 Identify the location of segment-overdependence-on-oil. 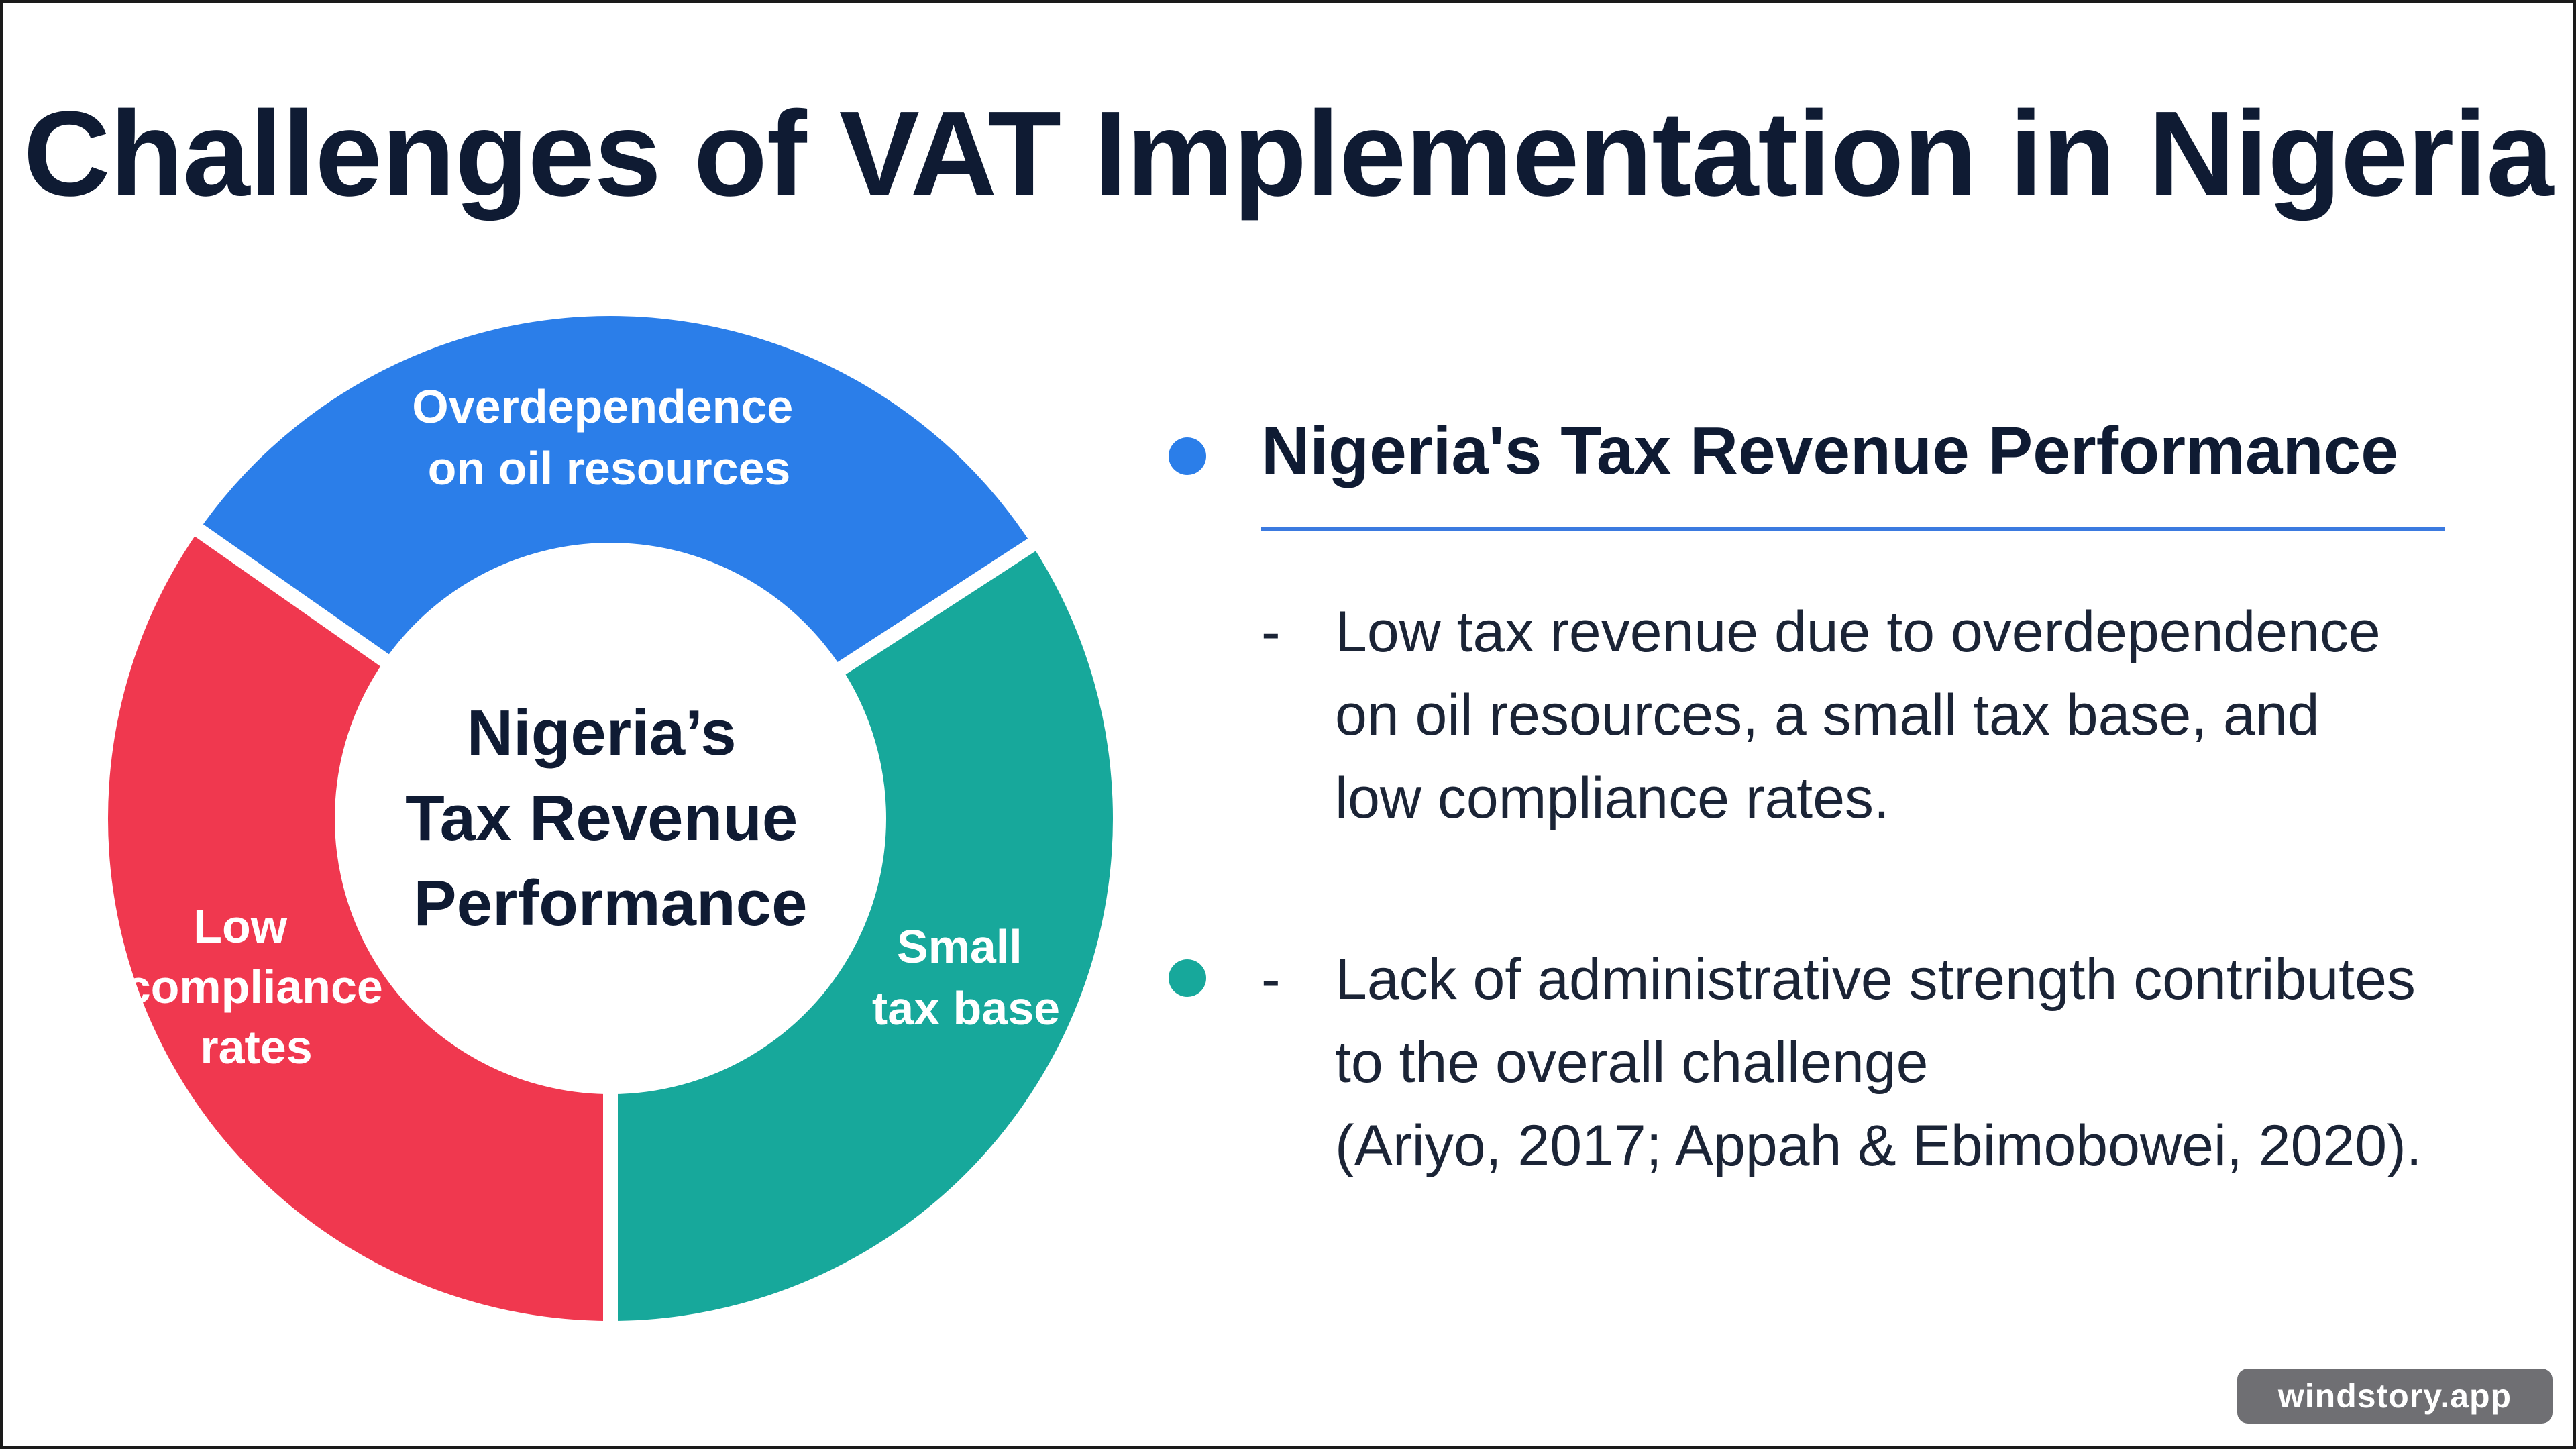
(615, 492).